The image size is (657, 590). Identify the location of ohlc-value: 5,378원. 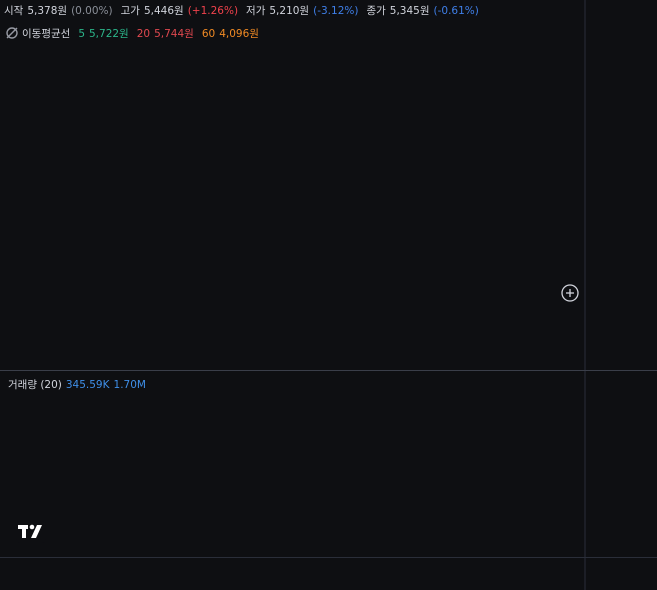
(47, 11).